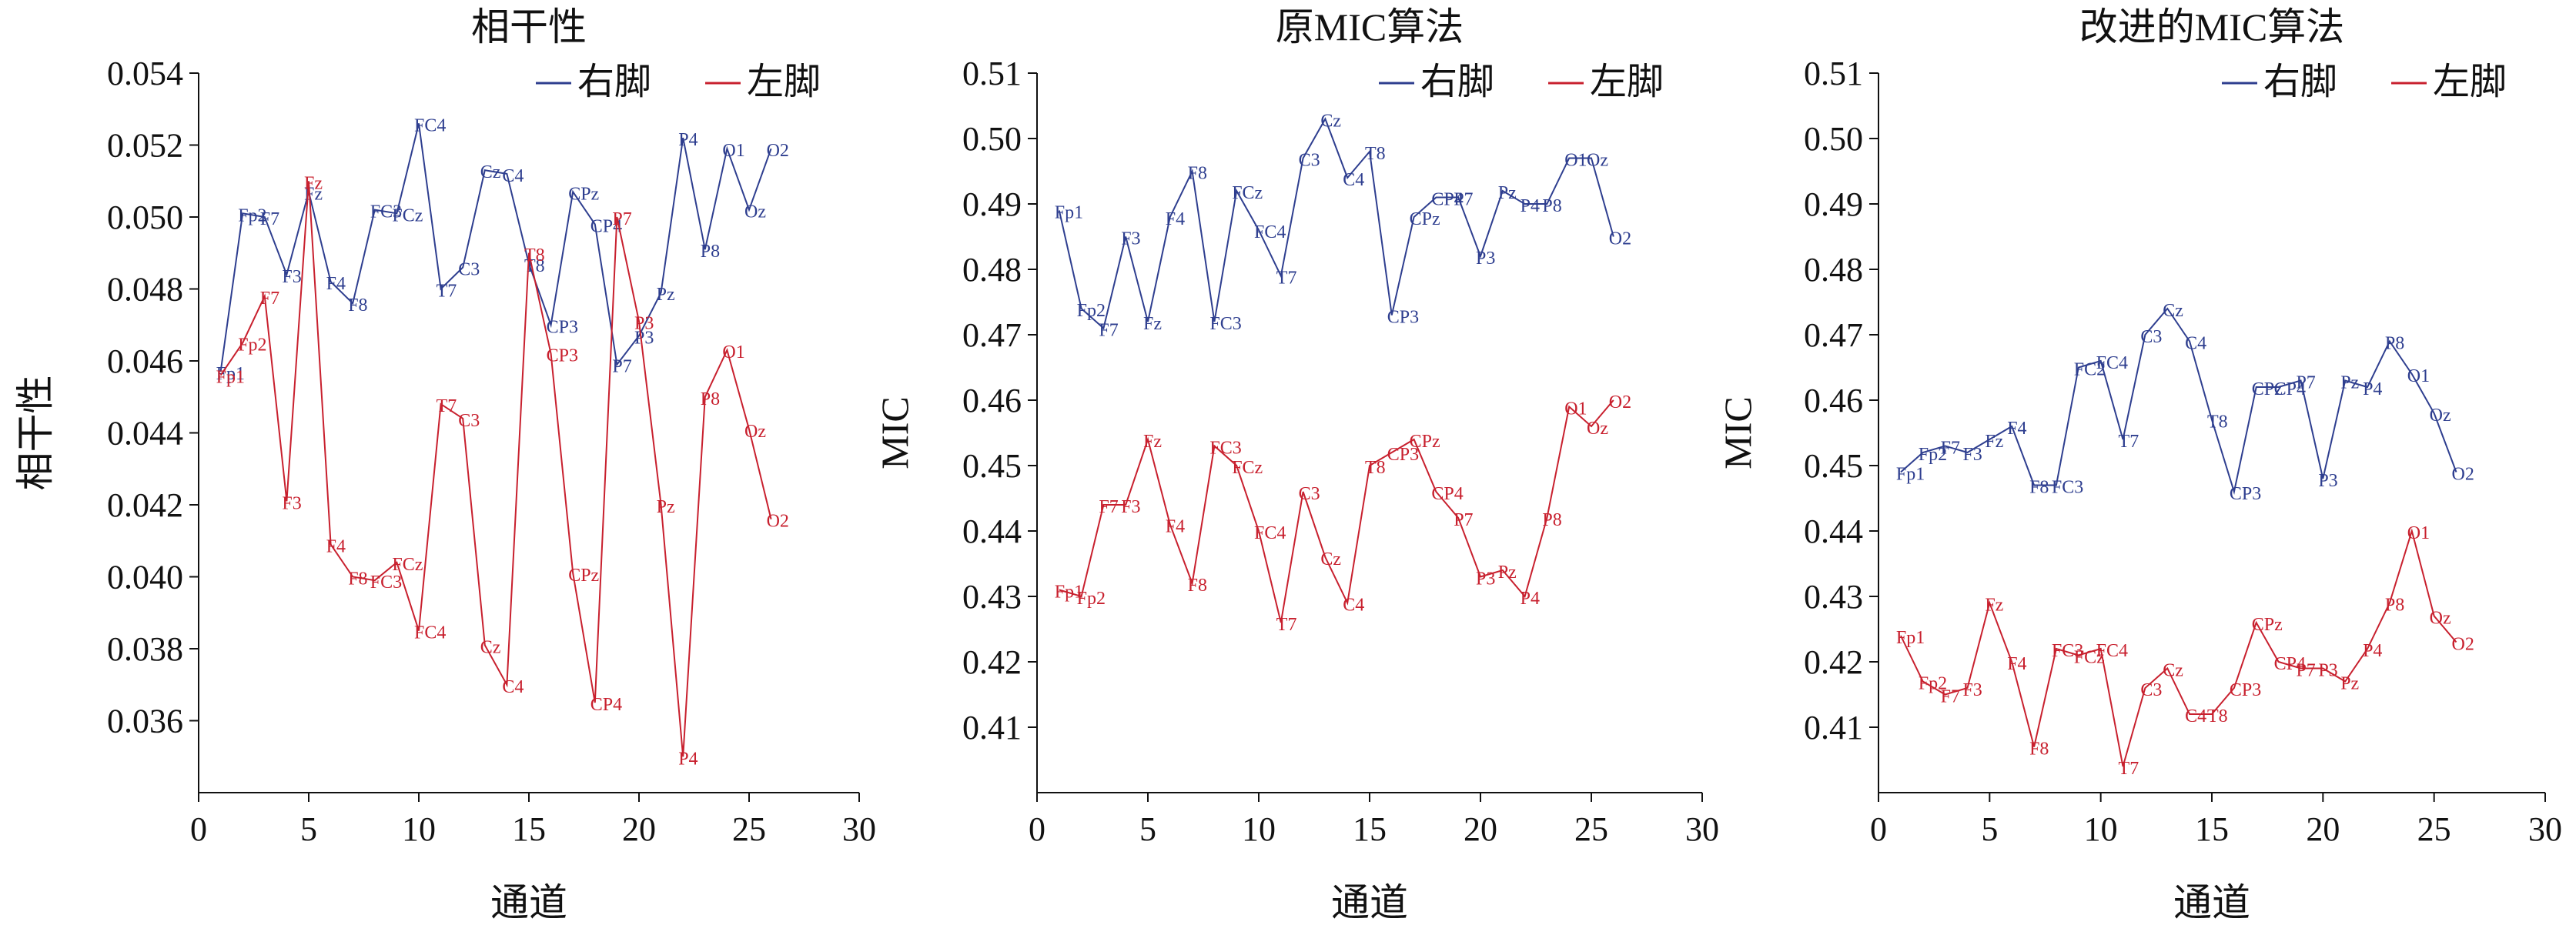 The image size is (2576, 935). Describe the element at coordinates (778, 151) in the screenshot. I see `coherence-right-foot-point-label: O2` at that location.